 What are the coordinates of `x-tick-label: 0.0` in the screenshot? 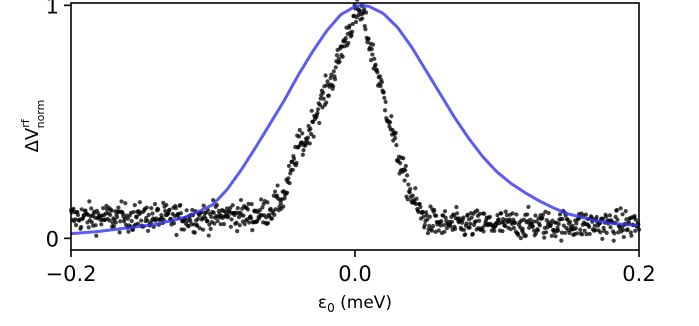 It's located at (354, 274).